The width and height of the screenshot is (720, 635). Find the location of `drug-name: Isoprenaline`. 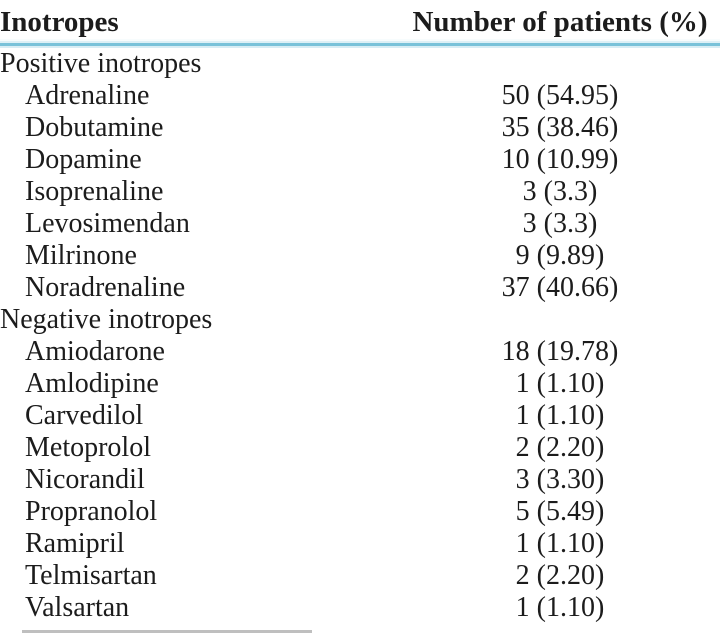

drug-name: Isoprenaline is located at coordinates (94, 191).